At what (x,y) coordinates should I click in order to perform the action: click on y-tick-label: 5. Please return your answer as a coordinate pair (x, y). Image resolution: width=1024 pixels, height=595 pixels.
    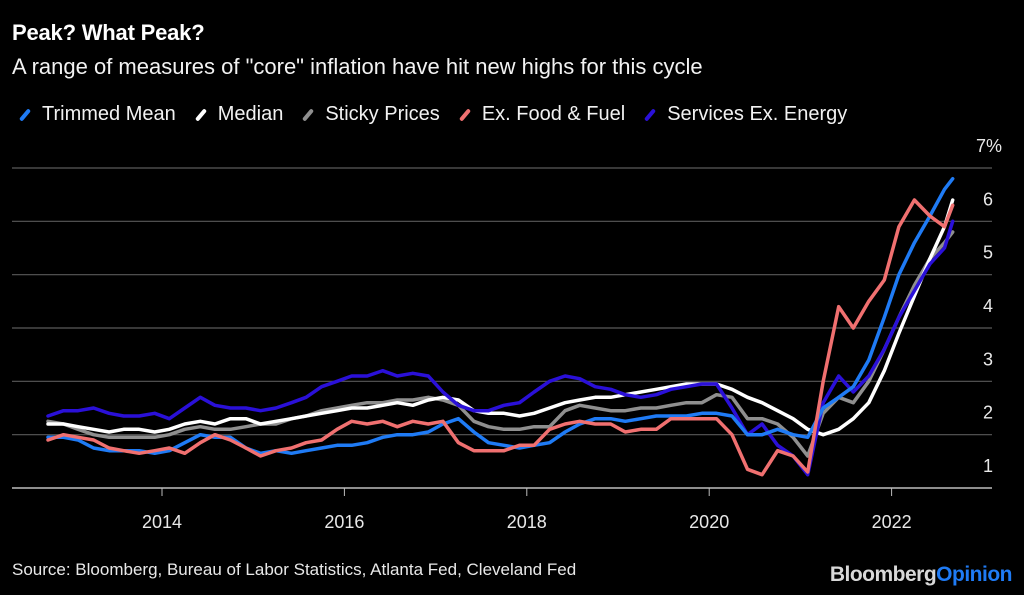
    Looking at the image, I should click on (988, 253).